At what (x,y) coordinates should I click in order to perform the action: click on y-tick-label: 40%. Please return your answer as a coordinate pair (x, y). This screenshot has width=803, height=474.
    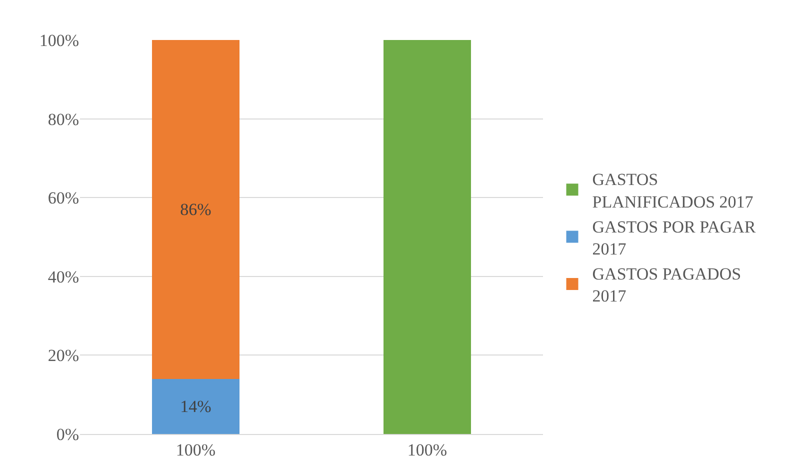
    Looking at the image, I should click on (63, 276).